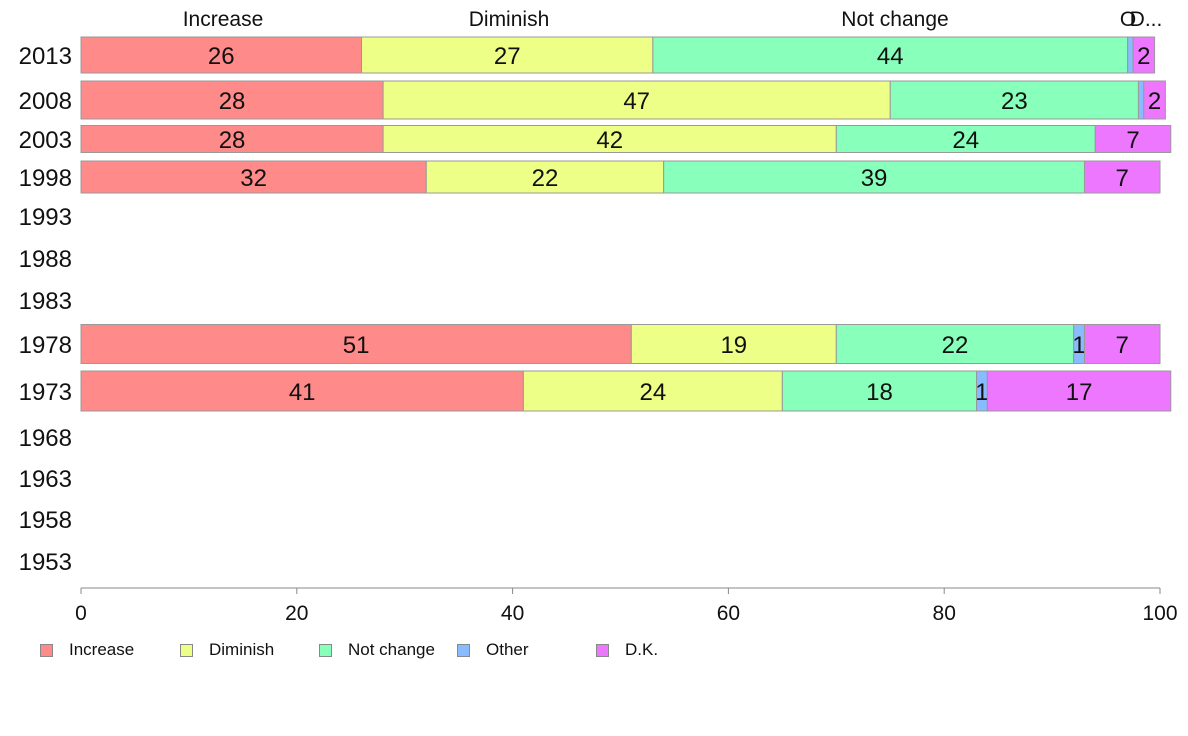  Describe the element at coordinates (890, 56) in the screenshot. I see `data-label: 44` at that location.